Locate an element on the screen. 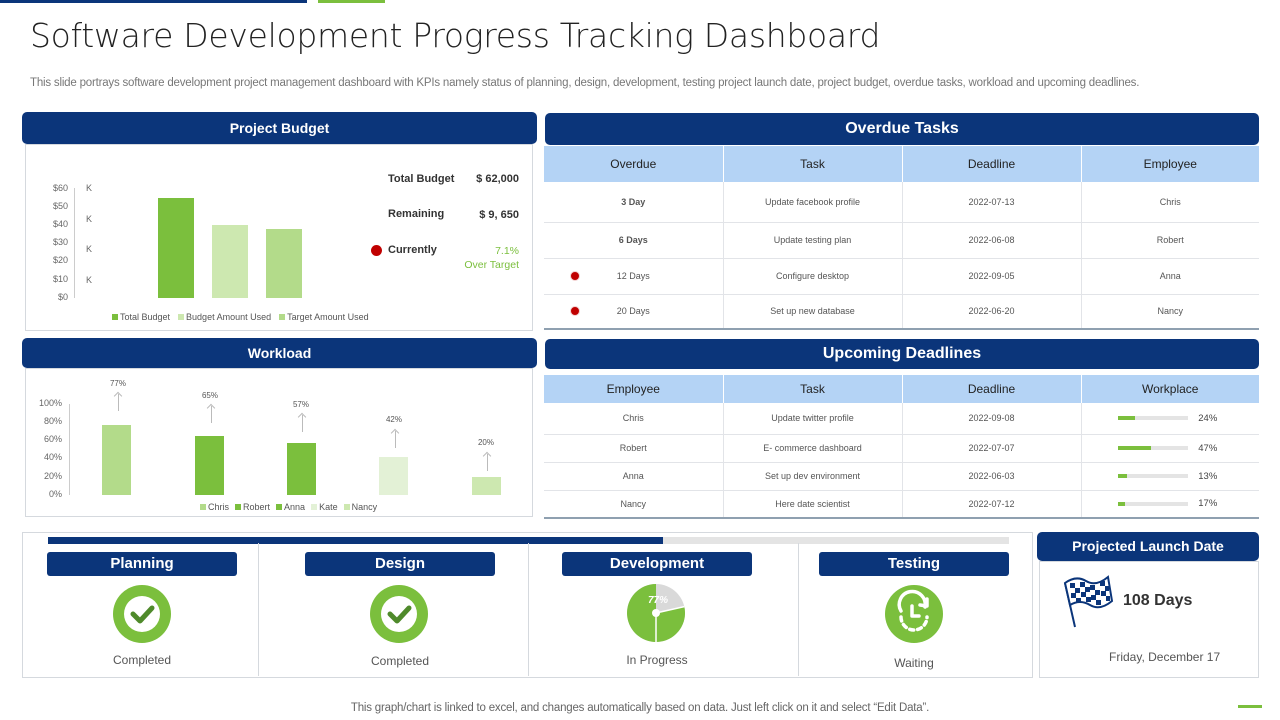 This screenshot has width=1280, height=720. bar-kate is located at coordinates (393, 476).